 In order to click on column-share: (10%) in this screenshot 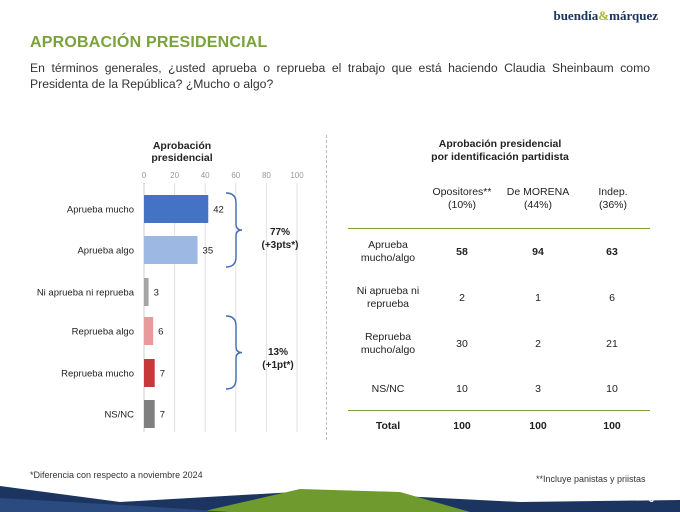, I will do `click(461, 205)`.